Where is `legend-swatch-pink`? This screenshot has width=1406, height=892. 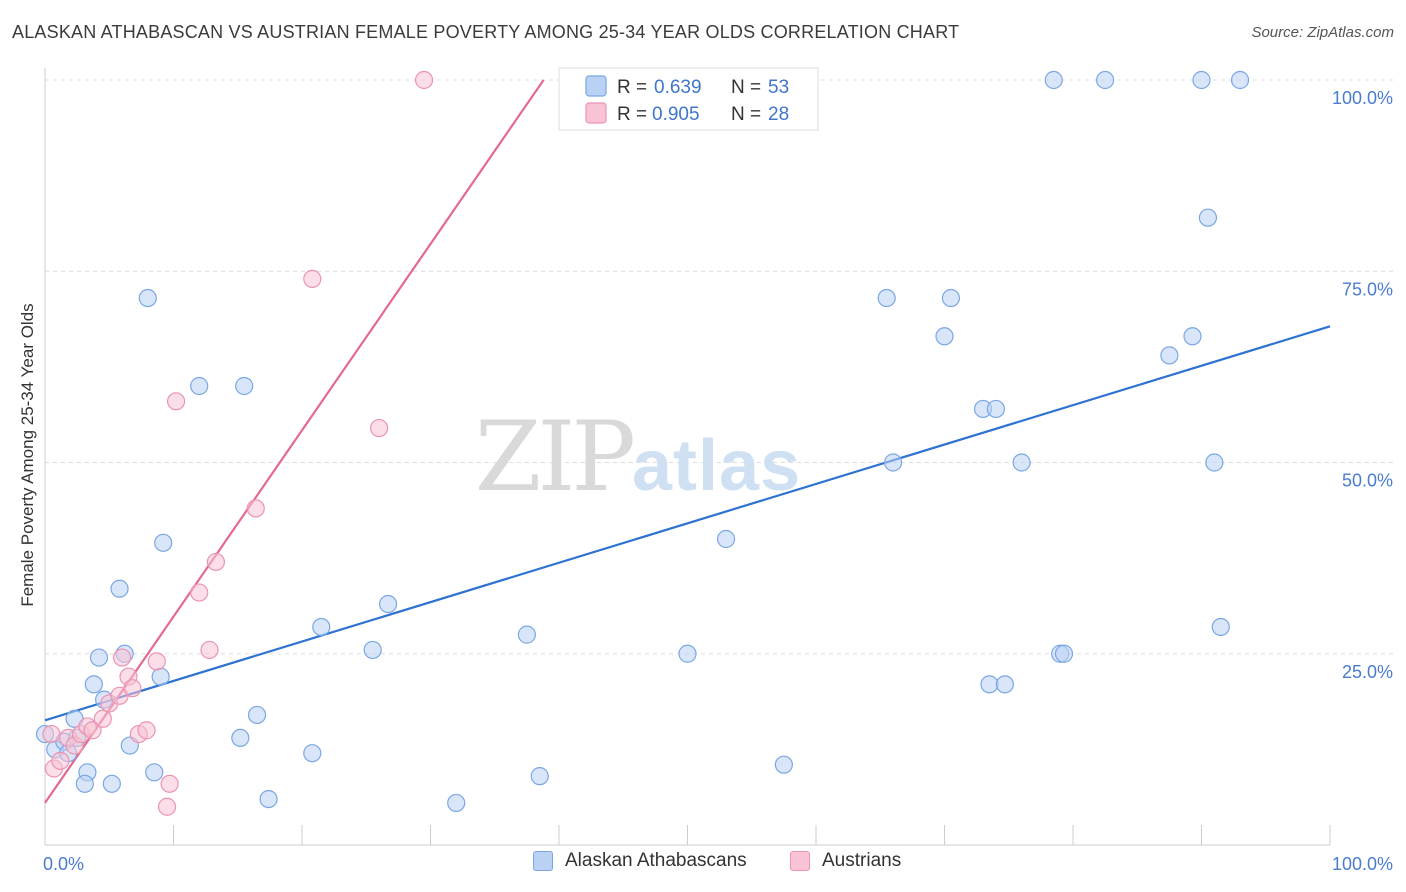 legend-swatch-pink is located at coordinates (596, 113).